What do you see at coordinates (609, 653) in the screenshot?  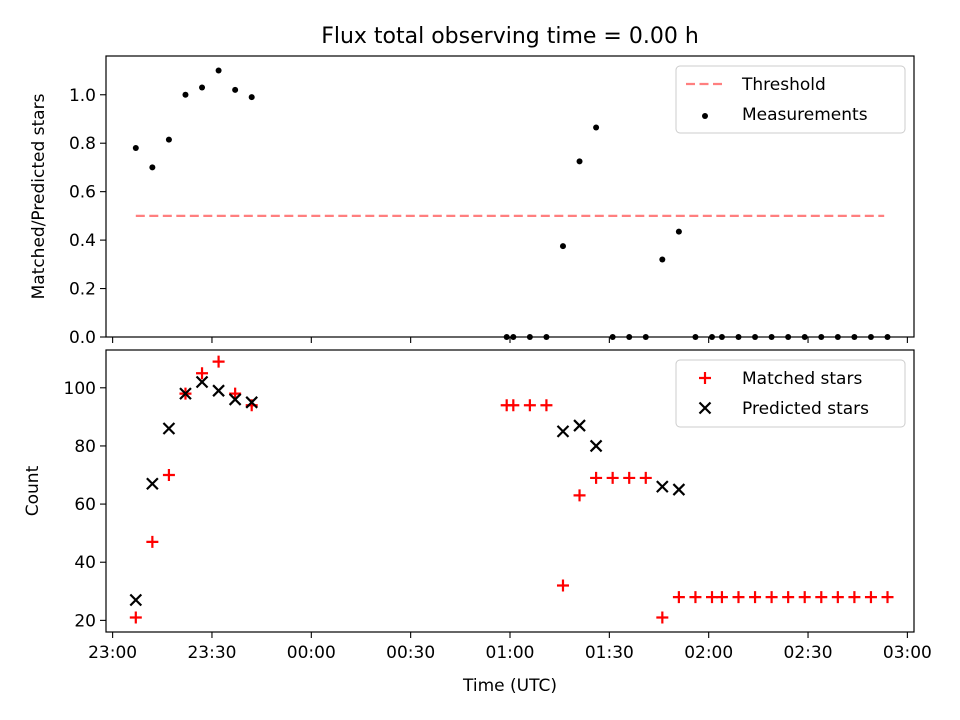 I see `bottom-x-tick-label: 01:30` at bounding box center [609, 653].